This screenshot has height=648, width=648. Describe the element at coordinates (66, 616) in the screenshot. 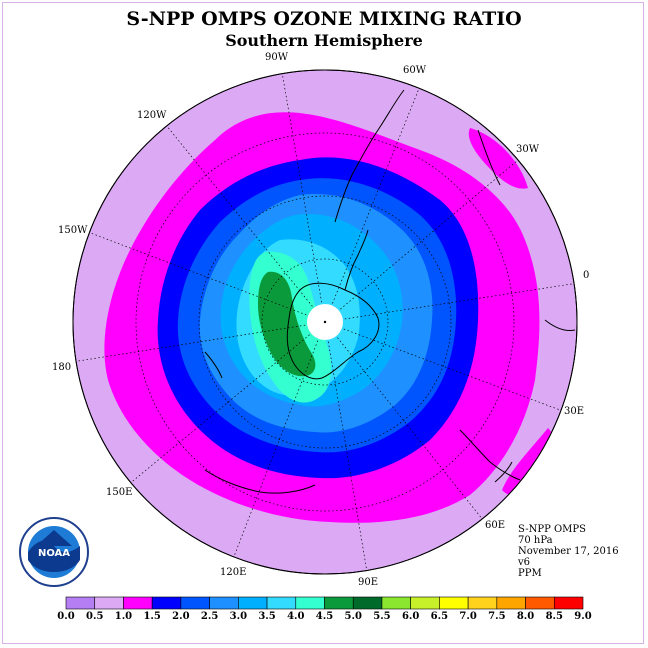

I see `colorbar-tick-label: 0.0` at that location.